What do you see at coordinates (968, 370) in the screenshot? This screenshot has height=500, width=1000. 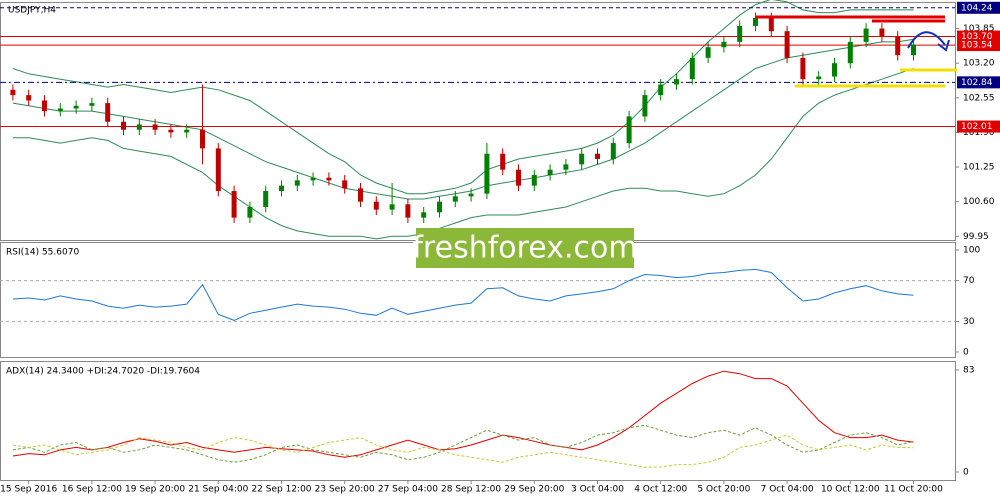 I see `y-tick-label: 83` at bounding box center [968, 370].